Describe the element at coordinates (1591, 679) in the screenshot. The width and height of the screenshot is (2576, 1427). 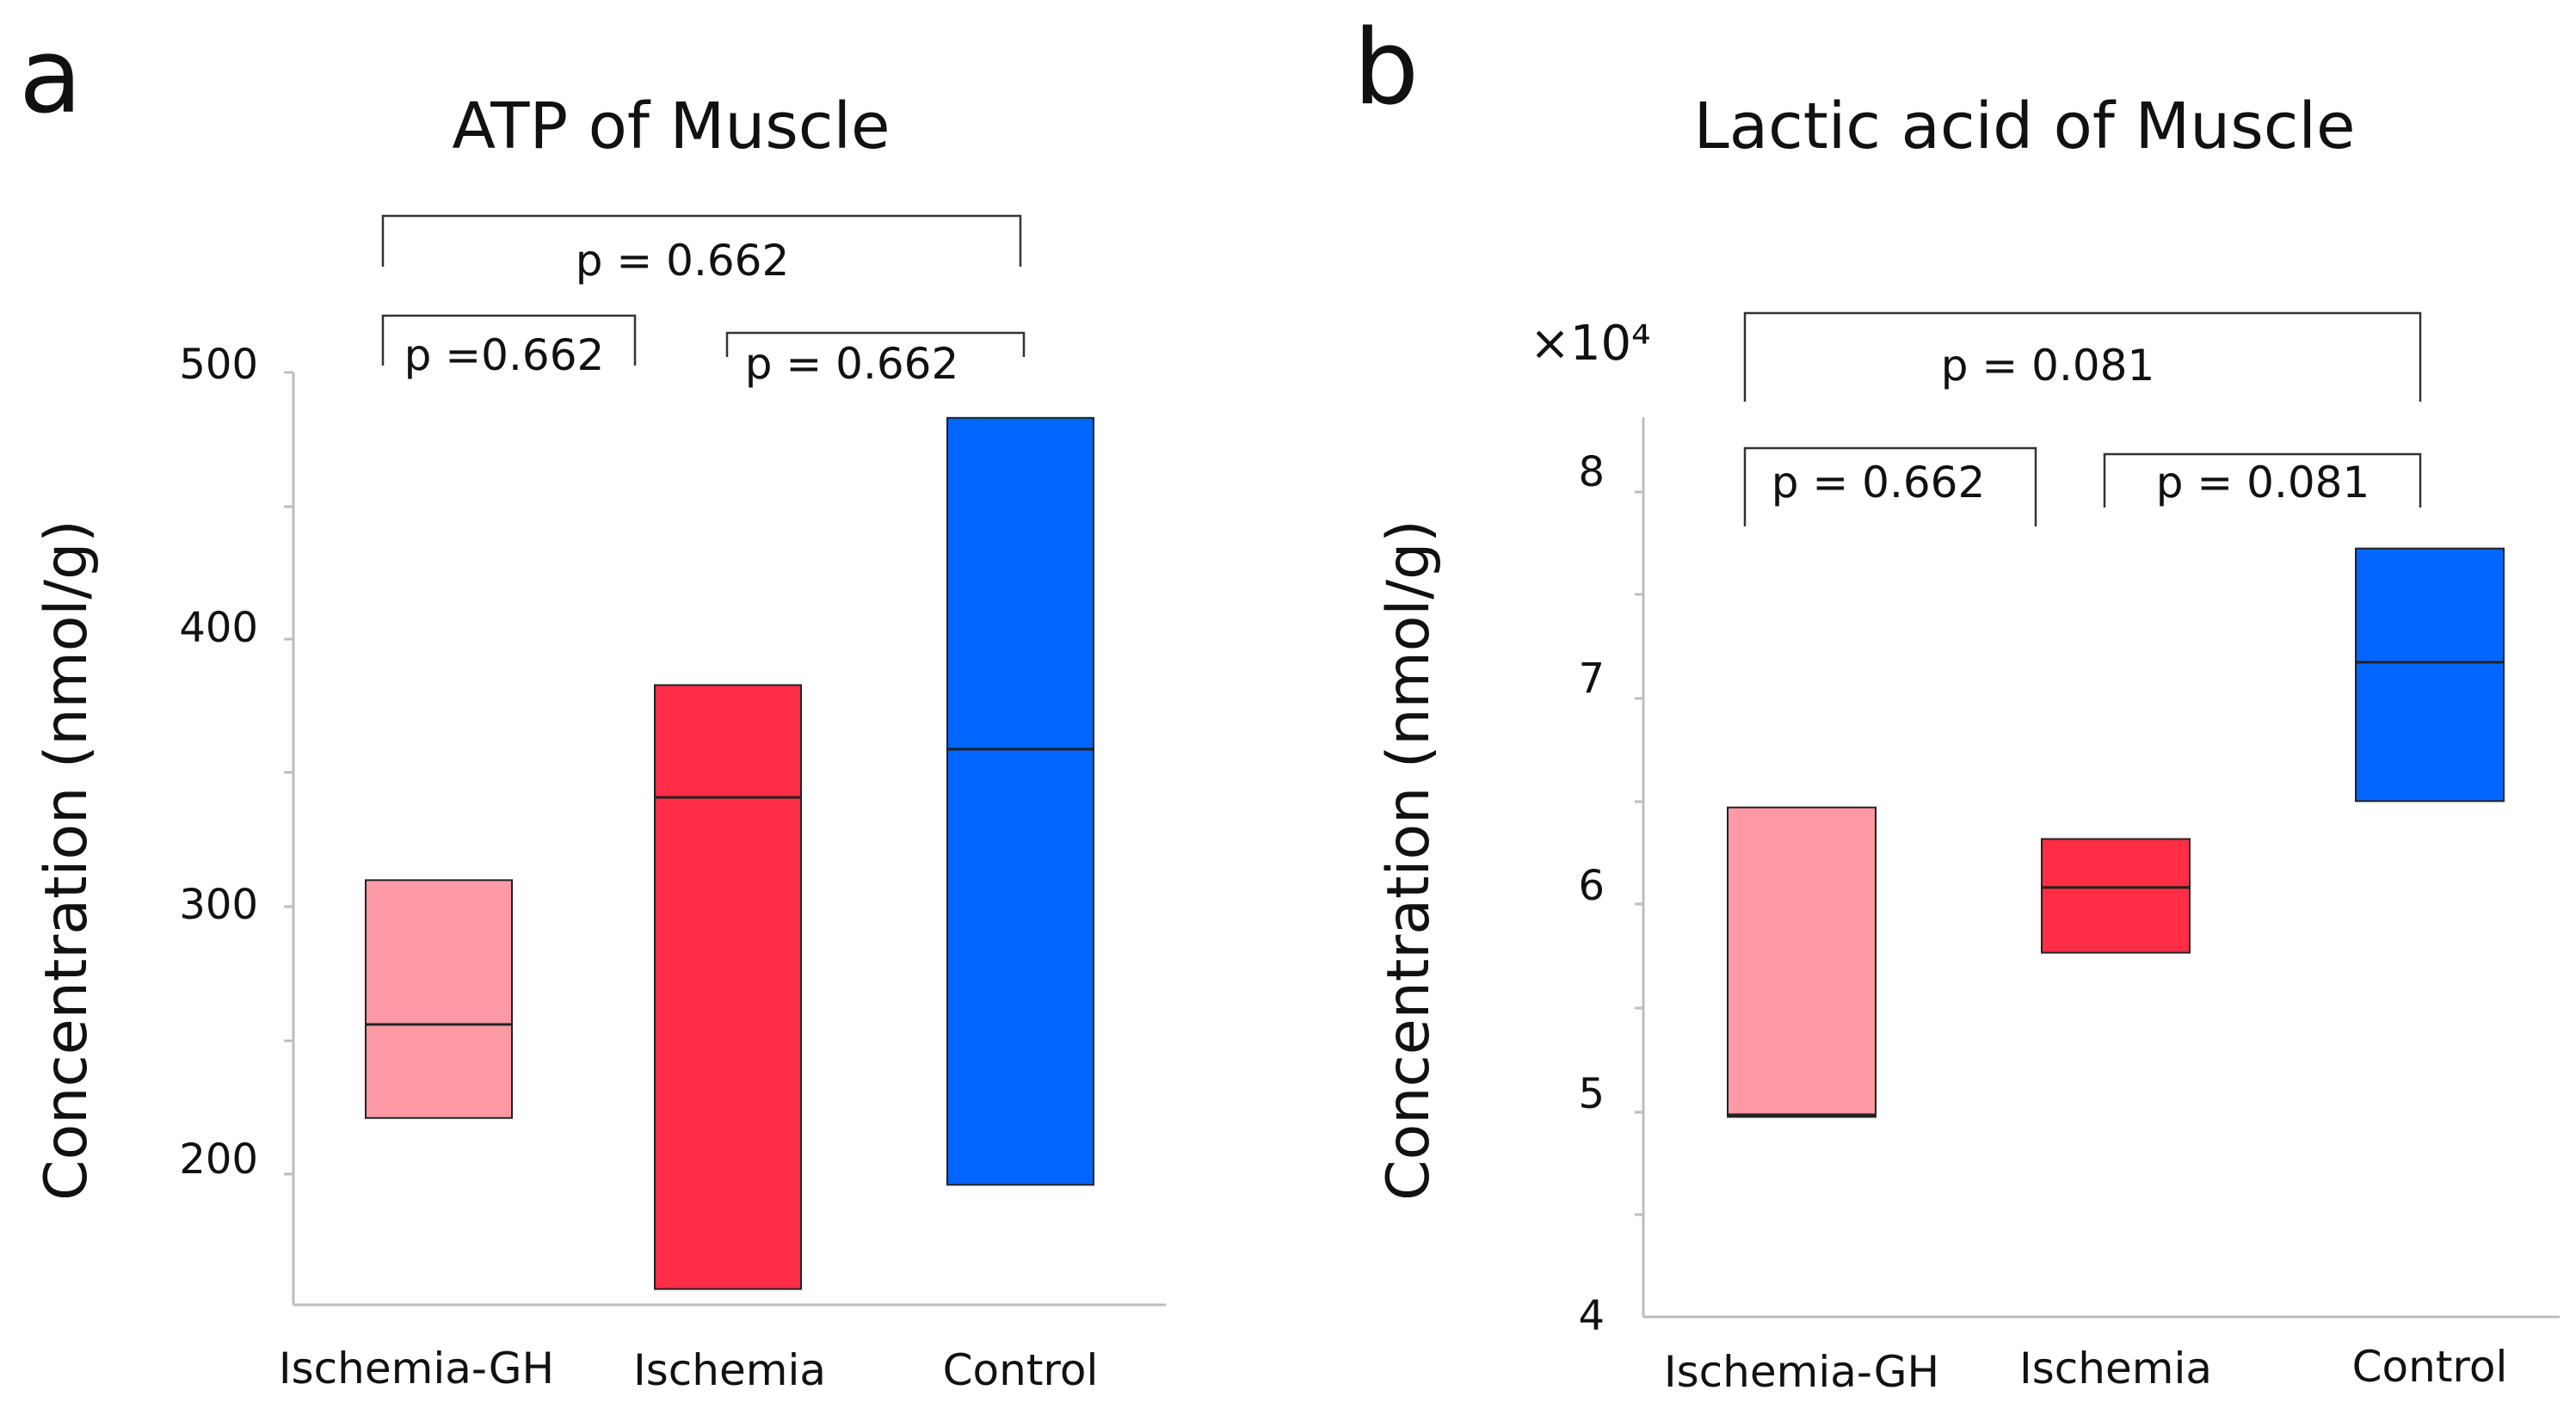
I see `y-tick-label: 7` at that location.